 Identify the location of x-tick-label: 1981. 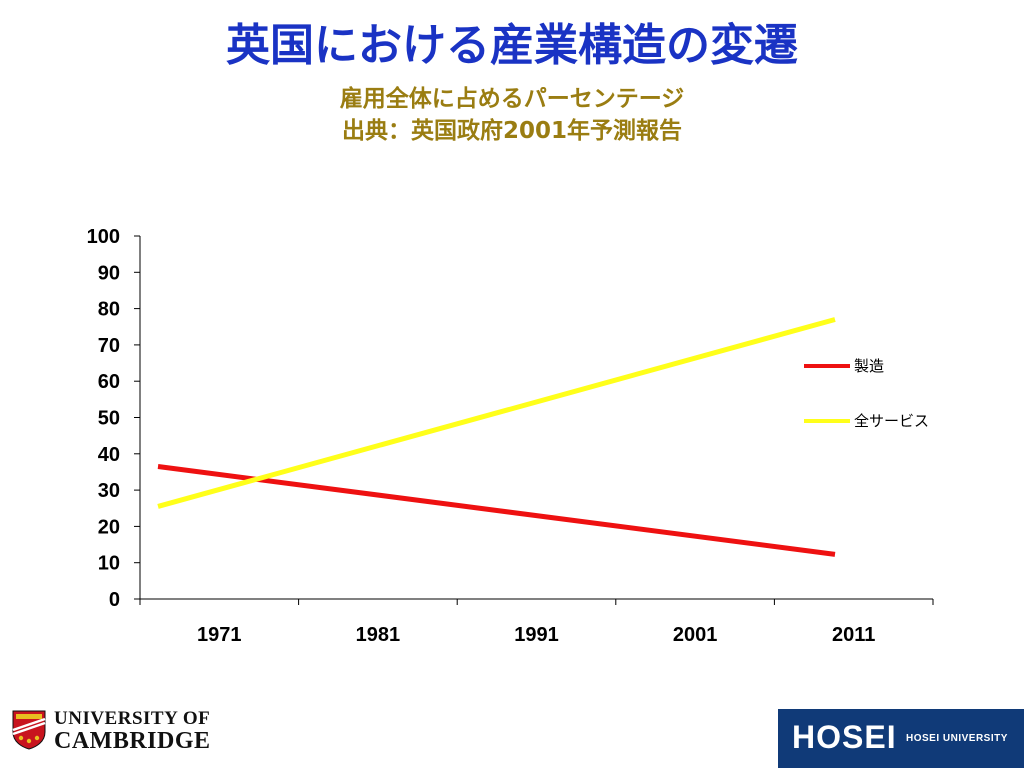
(378, 635).